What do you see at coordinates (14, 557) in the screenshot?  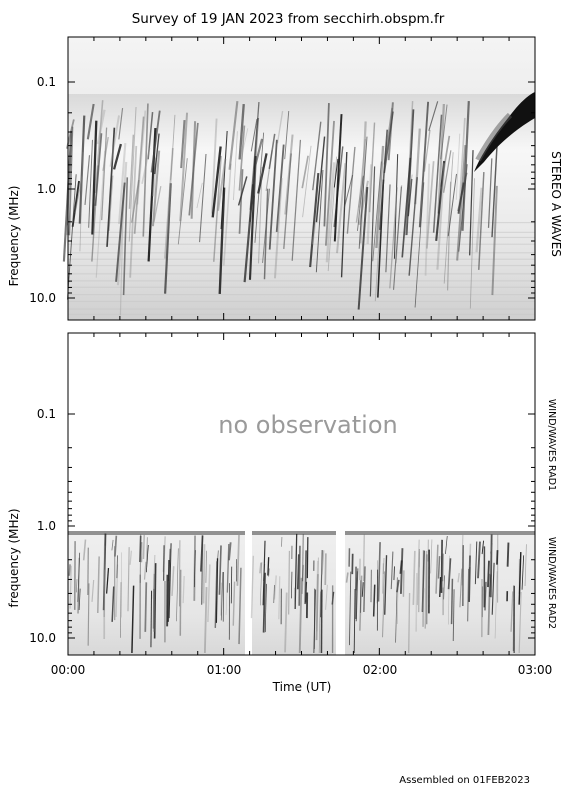 I see `wind-ylabel: frequency (MHz)` at bounding box center [14, 557].